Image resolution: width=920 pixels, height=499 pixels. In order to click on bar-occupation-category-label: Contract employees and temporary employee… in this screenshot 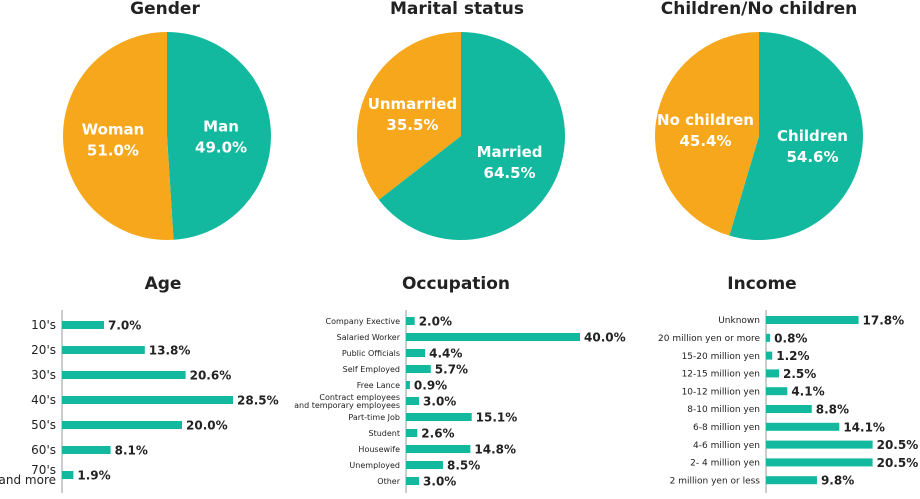, I will do `click(347, 401)`.